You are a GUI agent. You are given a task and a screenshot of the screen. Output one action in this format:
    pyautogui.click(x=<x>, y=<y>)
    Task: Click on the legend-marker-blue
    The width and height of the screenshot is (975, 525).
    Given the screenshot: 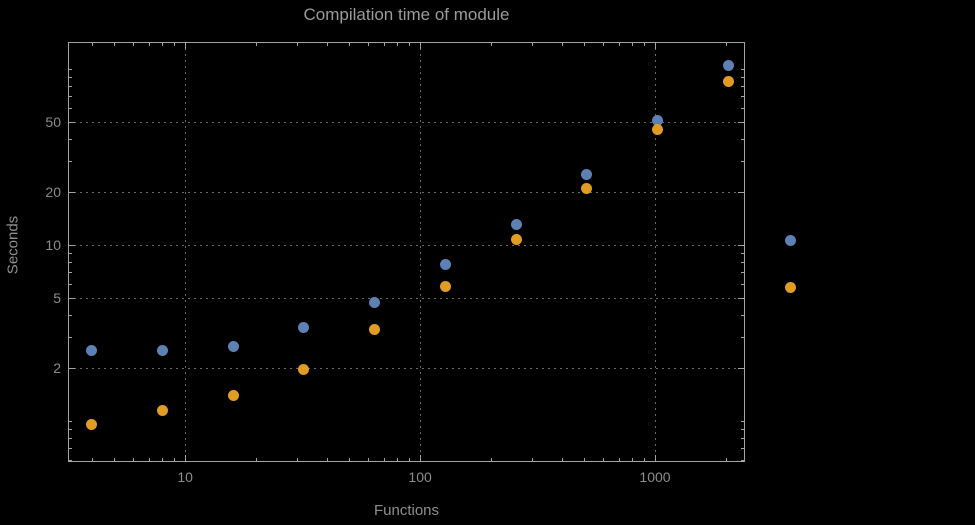 What is the action you would take?
    pyautogui.click(x=790, y=240)
    